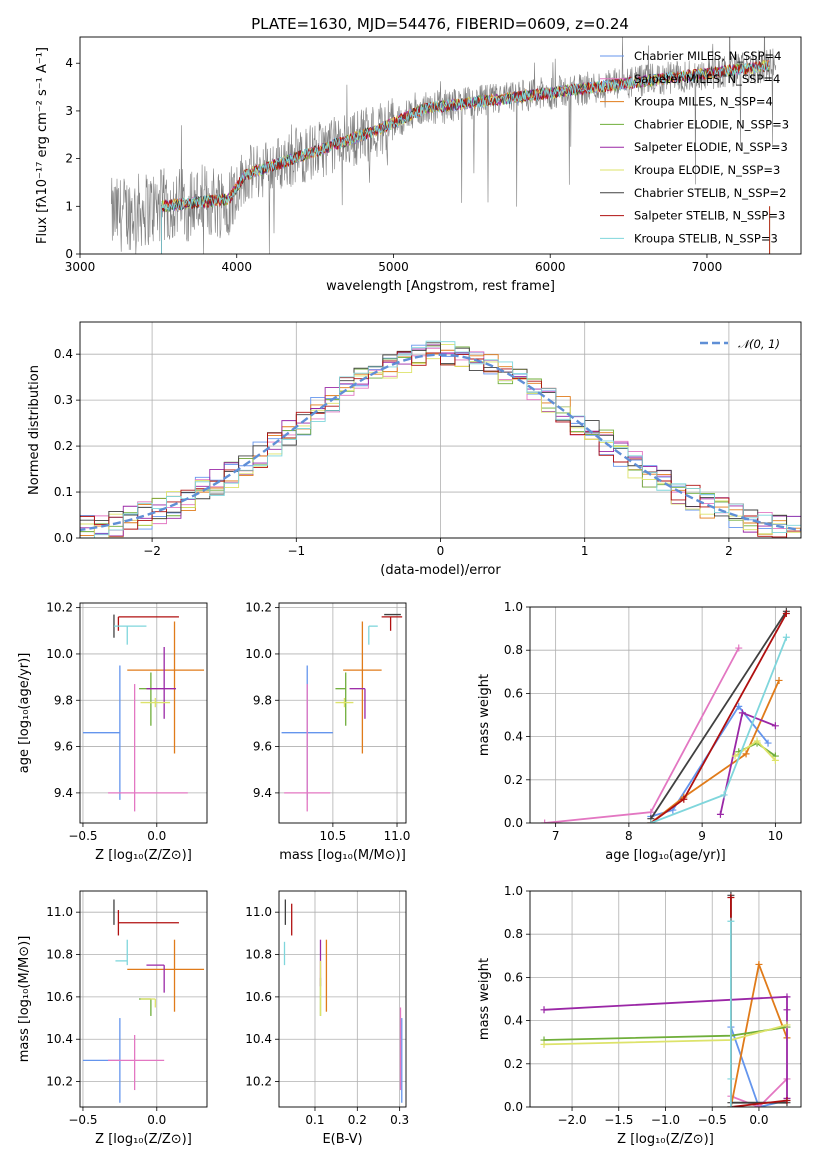  What do you see at coordinates (258, 955) in the screenshot?
I see `y-tick-label: 10.8` at bounding box center [258, 955].